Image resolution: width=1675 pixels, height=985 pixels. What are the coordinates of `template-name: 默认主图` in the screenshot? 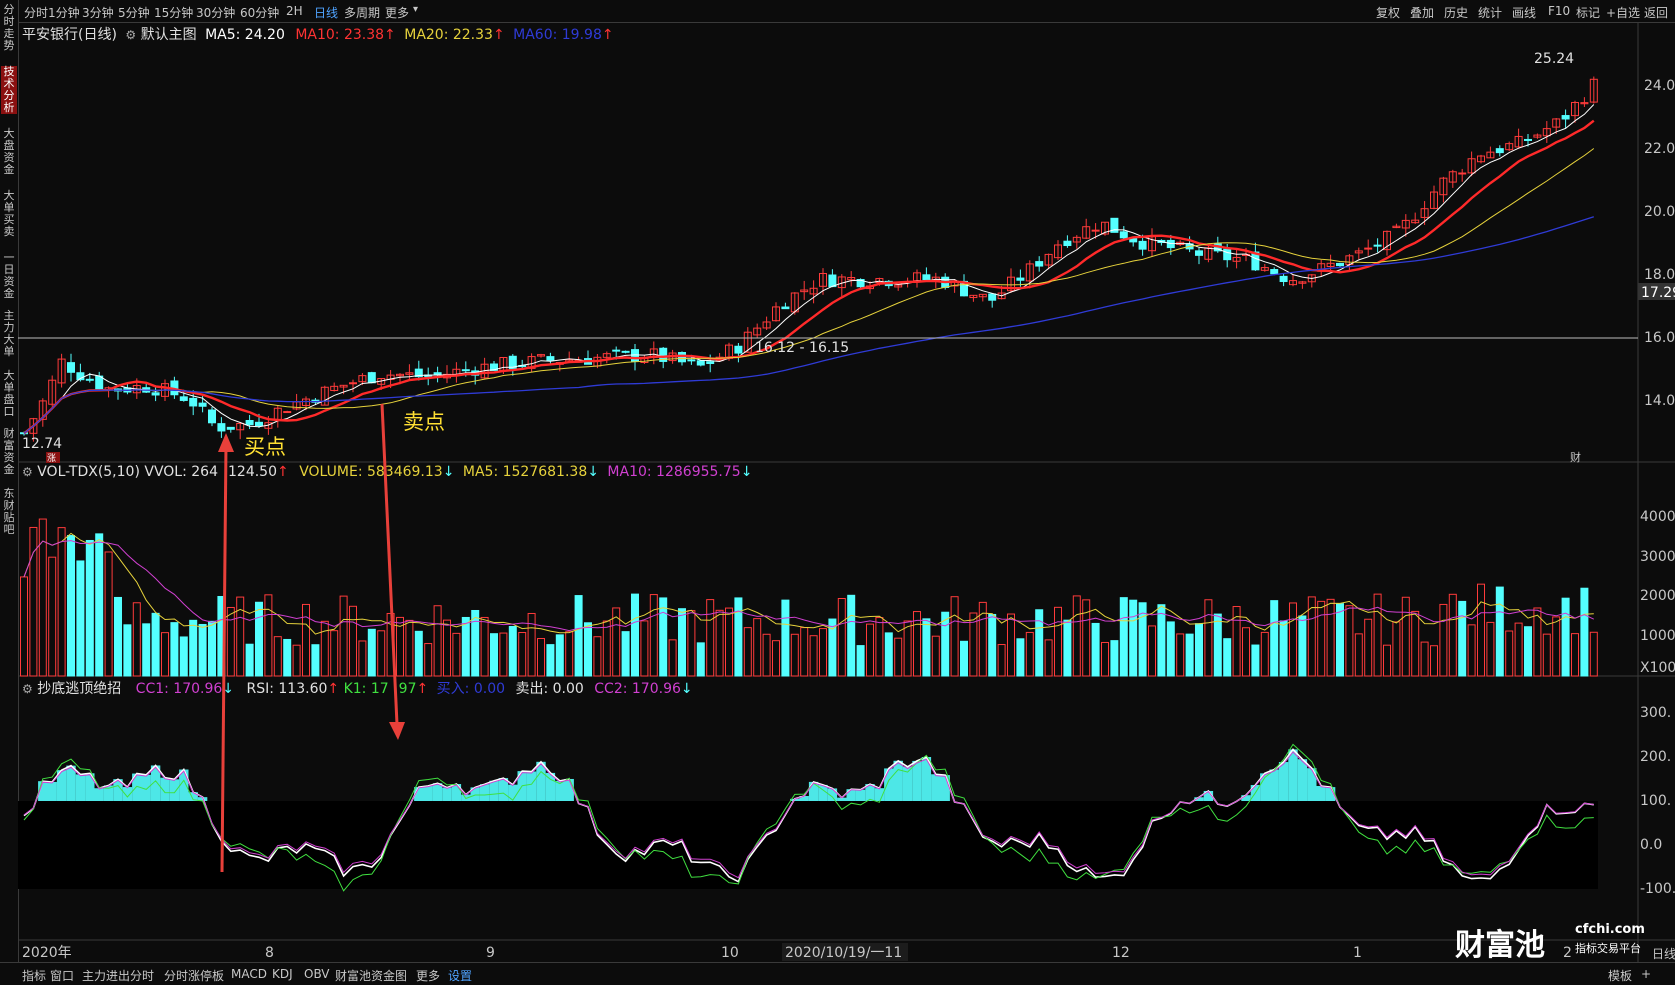 It's located at (168, 35).